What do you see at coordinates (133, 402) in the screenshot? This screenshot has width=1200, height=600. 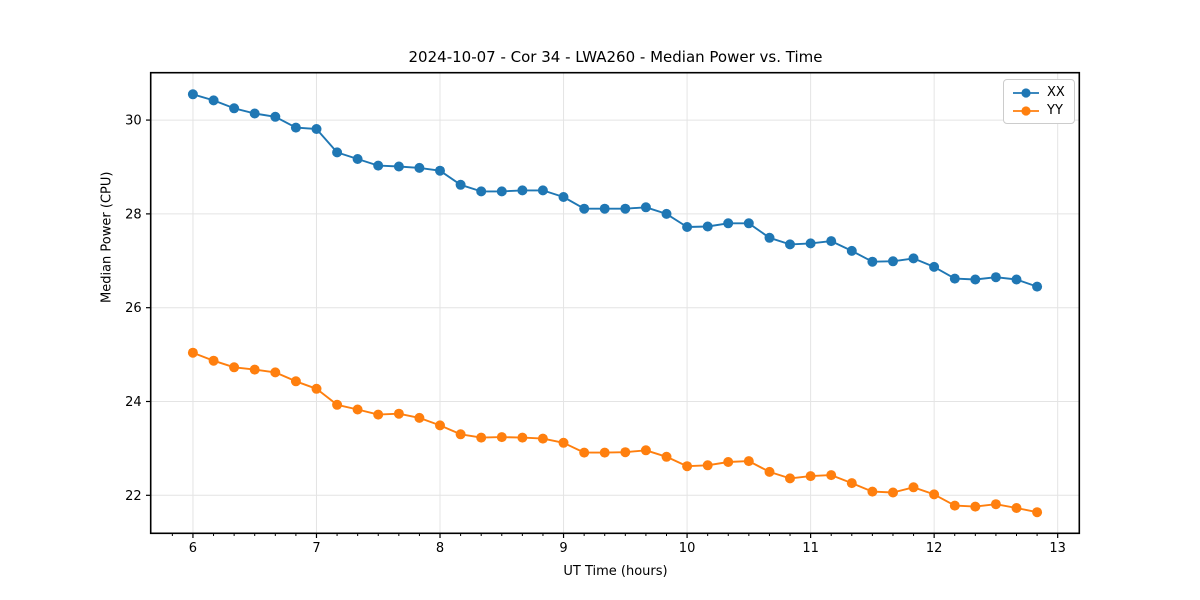 I see `svg-text: 24` at bounding box center [133, 402].